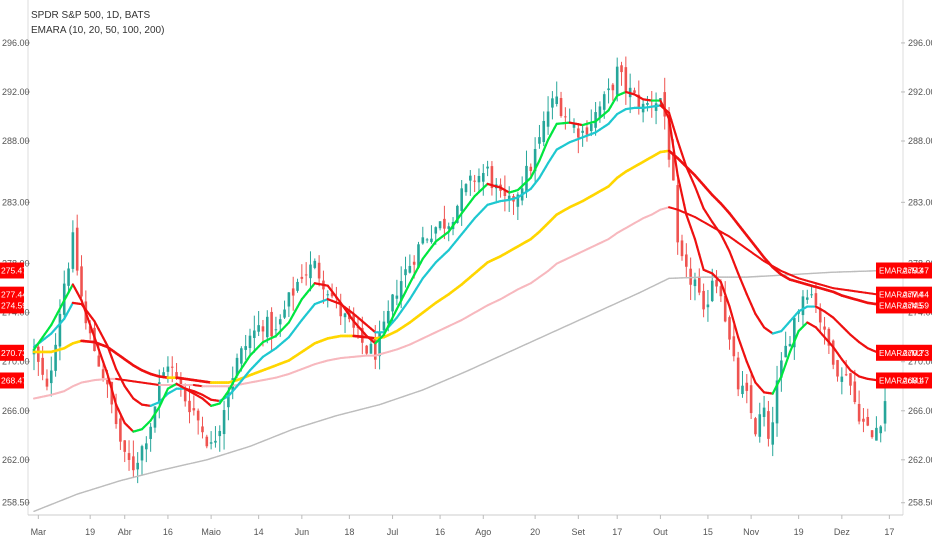  Describe the element at coordinates (39, 532) in the screenshot. I see `x-tick-label: Mar` at that location.